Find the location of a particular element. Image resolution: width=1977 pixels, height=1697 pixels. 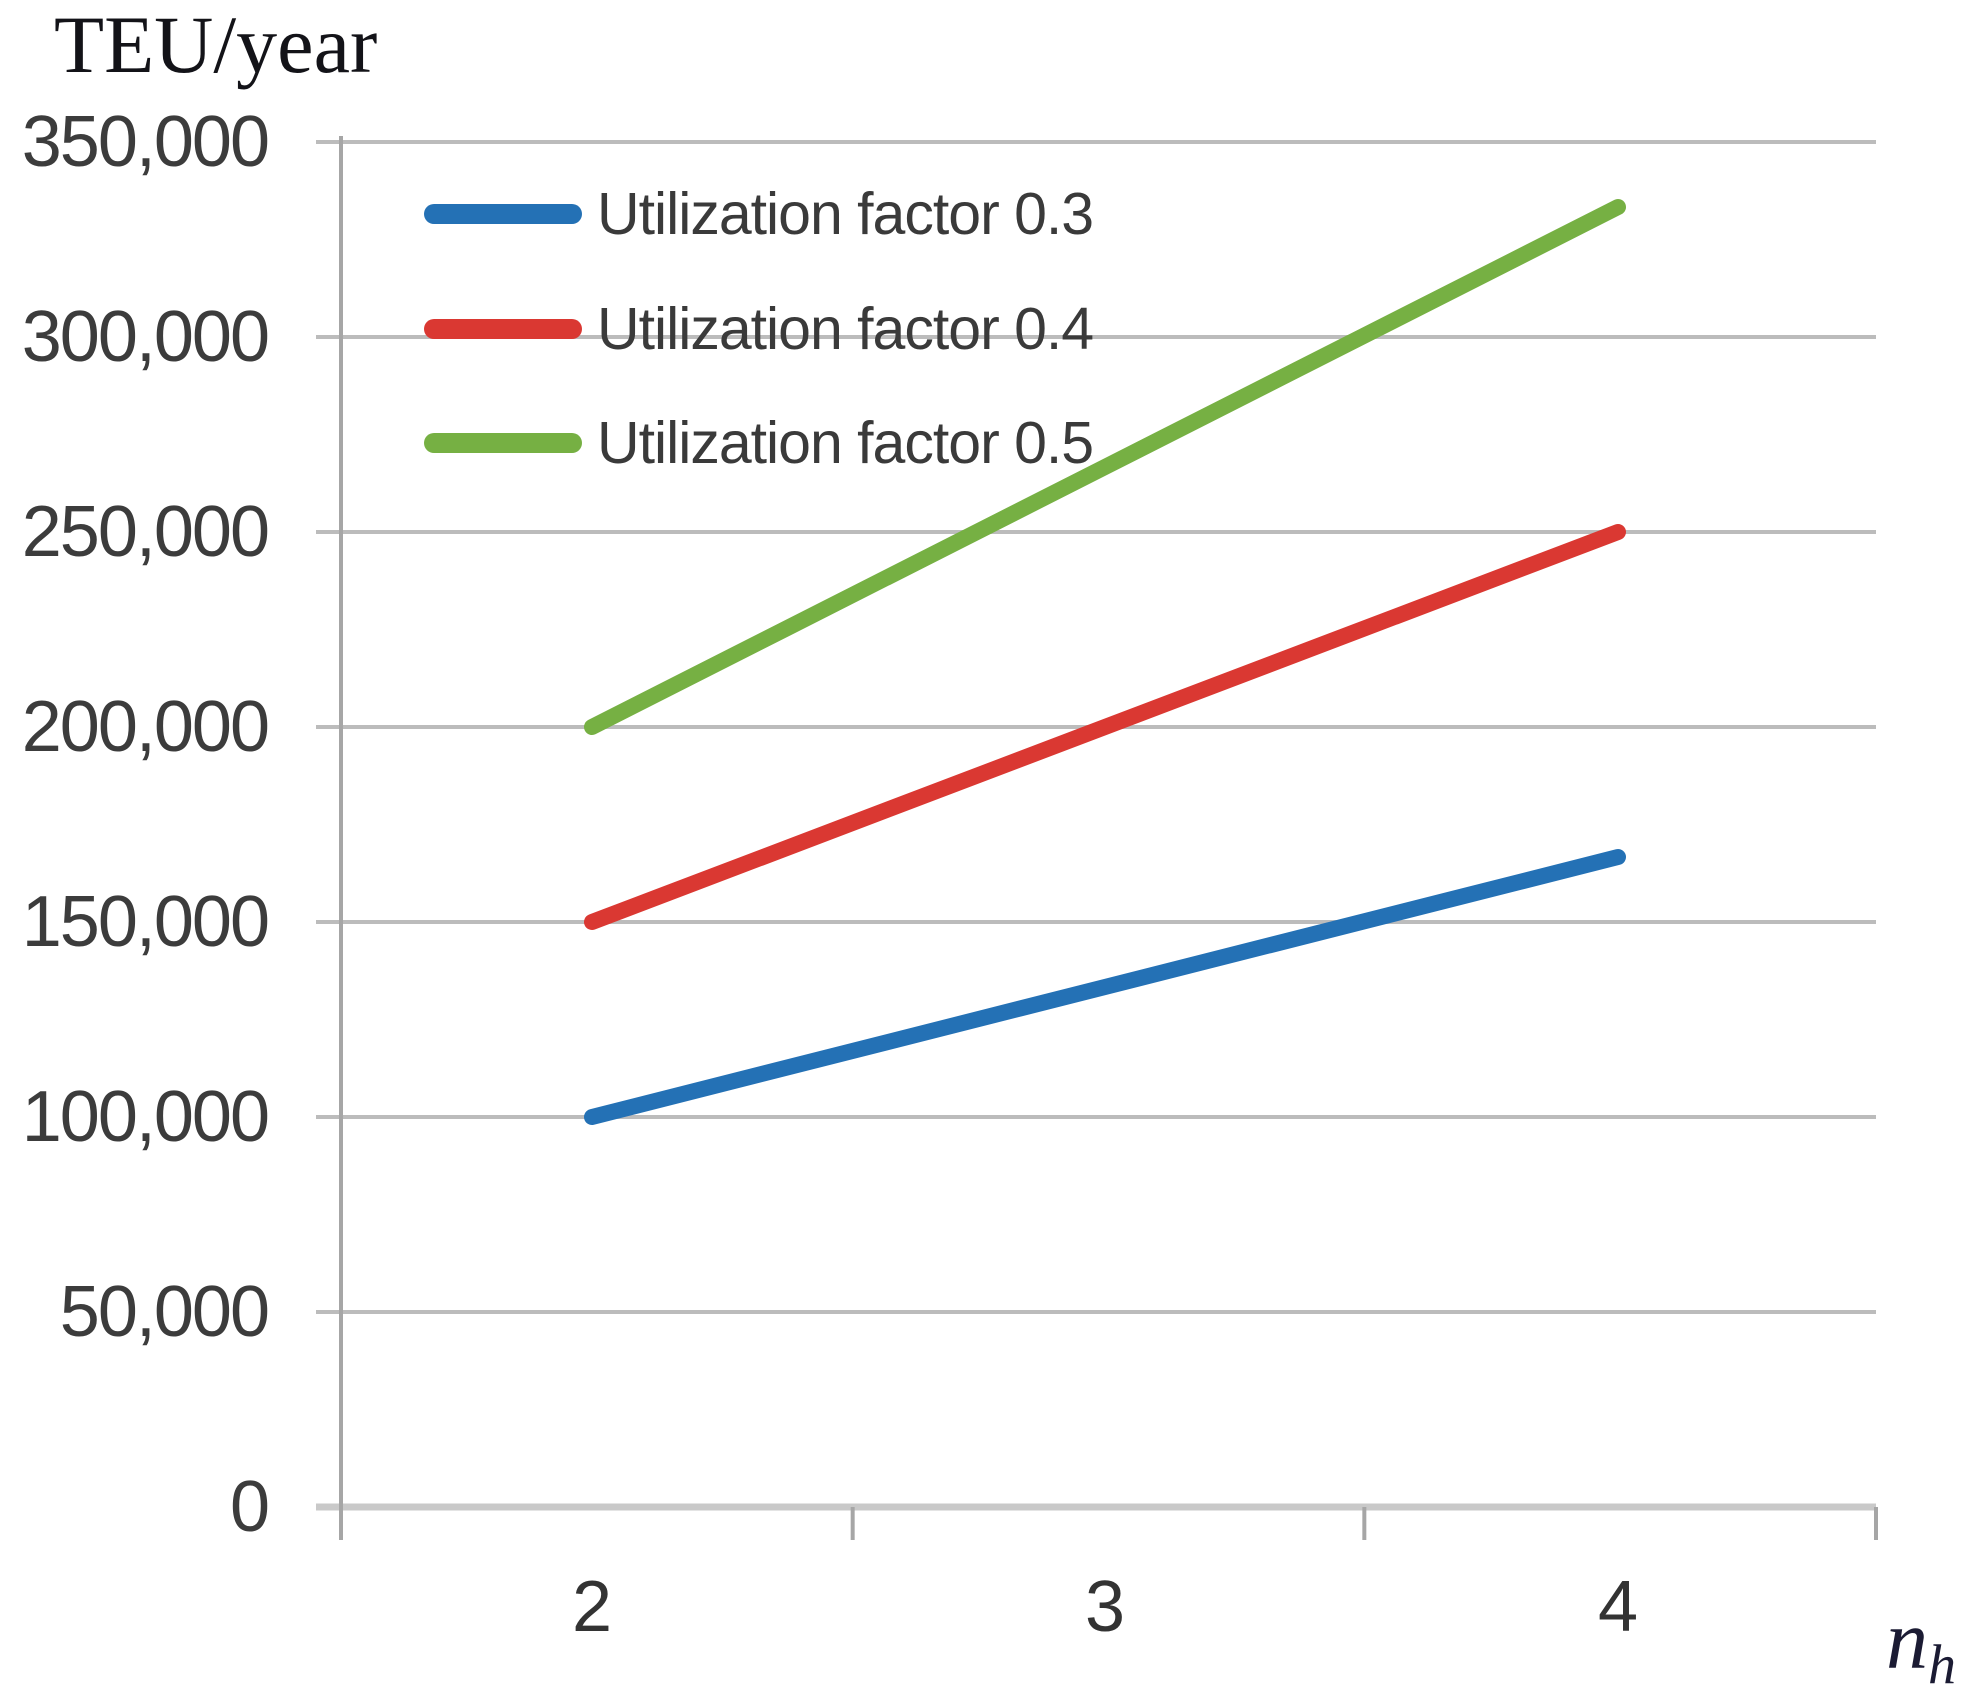

y-tick-label: 300,000 is located at coordinates (145, 337).